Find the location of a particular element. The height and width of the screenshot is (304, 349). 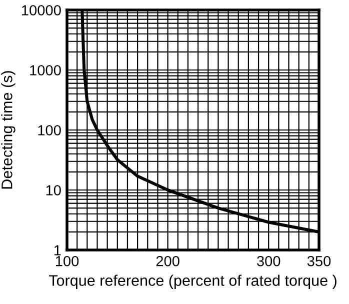

y-tick-label: 10 is located at coordinates (53, 190).